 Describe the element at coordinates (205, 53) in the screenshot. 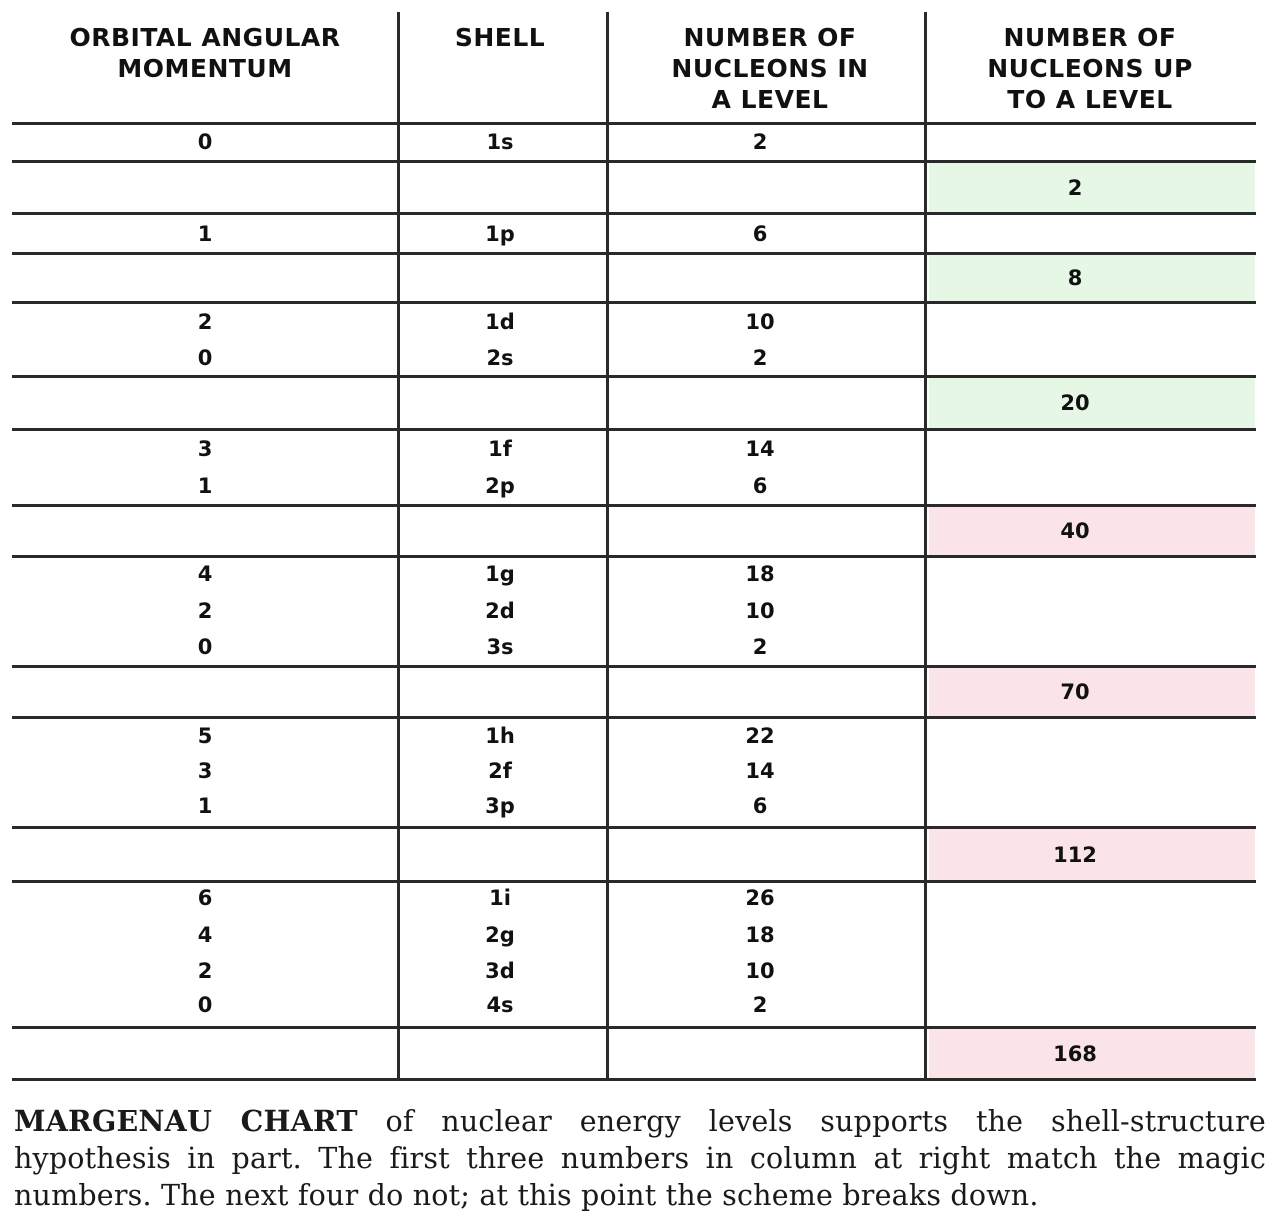

I see `header-orbital-angular-momentum: ORBITAL ANGULAR MOMENTUM` at that location.